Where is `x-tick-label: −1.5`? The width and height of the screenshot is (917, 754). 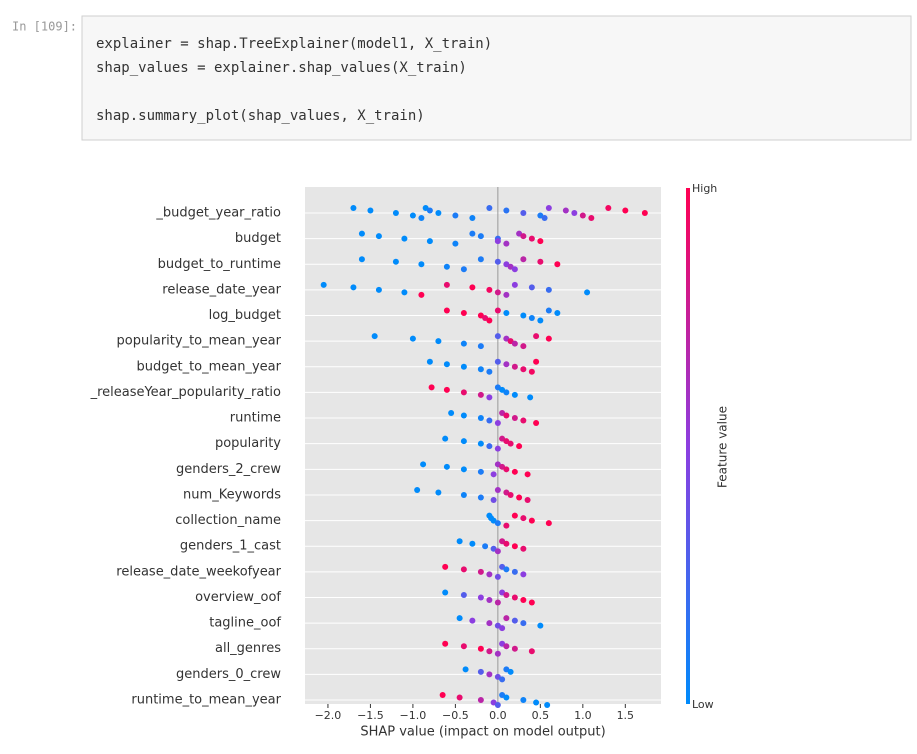 x-tick-label: −1.5 is located at coordinates (370, 715).